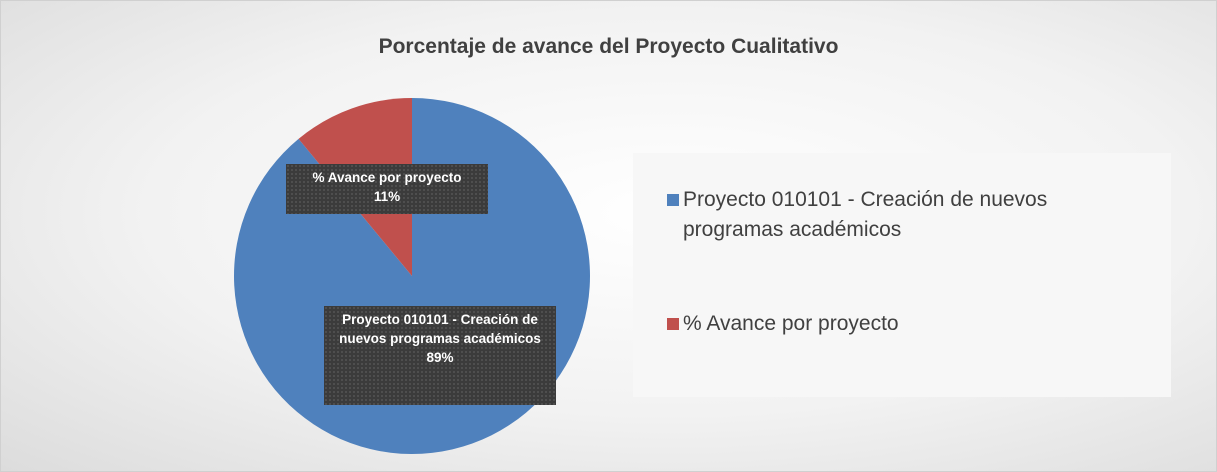 This screenshot has height=472, width=1217. Describe the element at coordinates (387, 177) in the screenshot. I see `data-label-name: % Avance por proyecto` at that location.